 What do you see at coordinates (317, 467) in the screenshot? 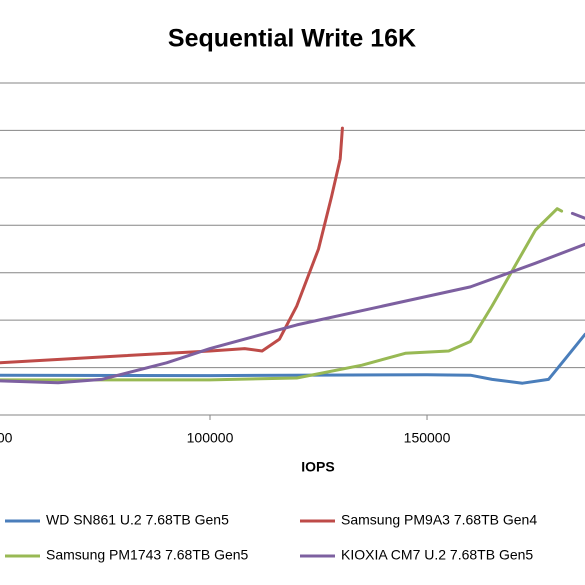
I see `x-axis-label: IOPS` at bounding box center [317, 467].